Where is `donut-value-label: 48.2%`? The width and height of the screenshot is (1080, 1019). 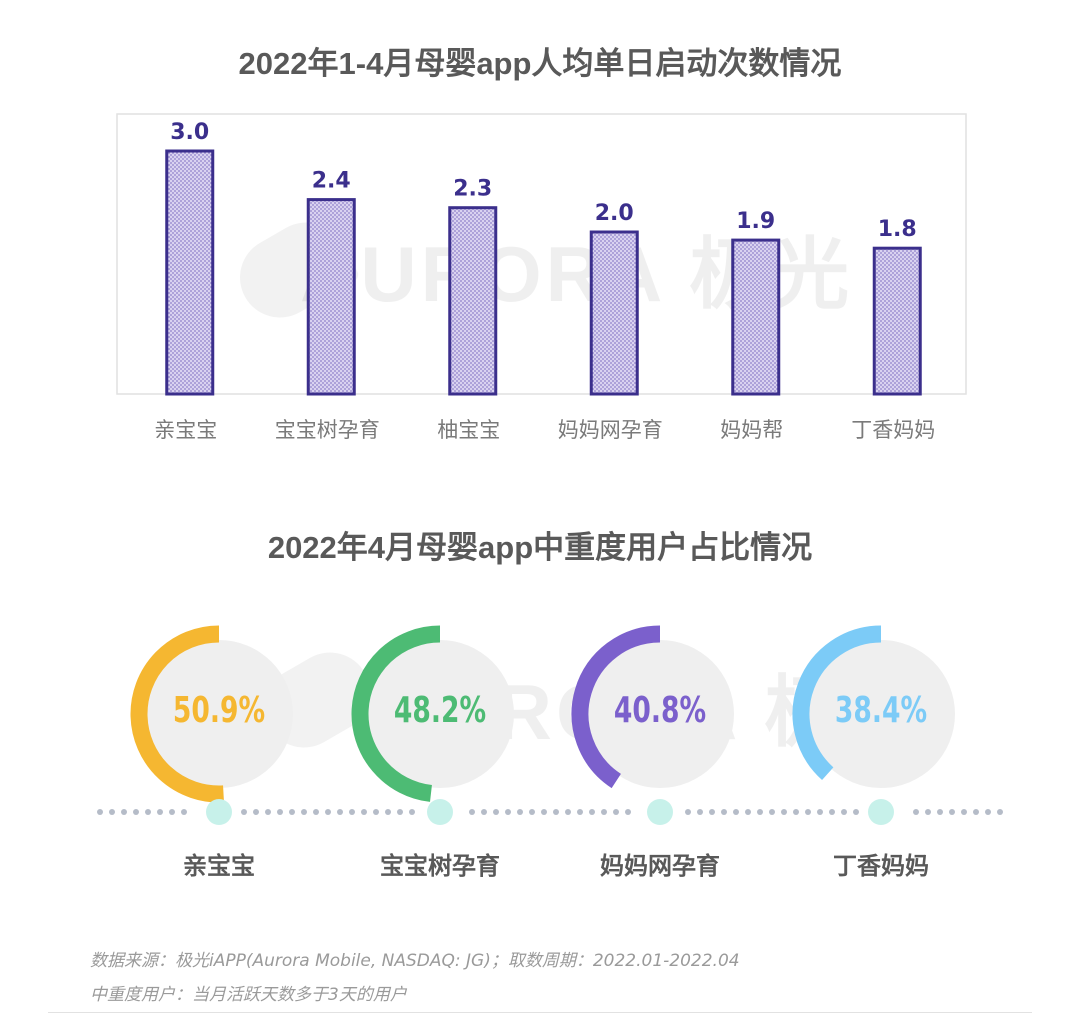
donut-value-label: 48.2% is located at coordinates (440, 710).